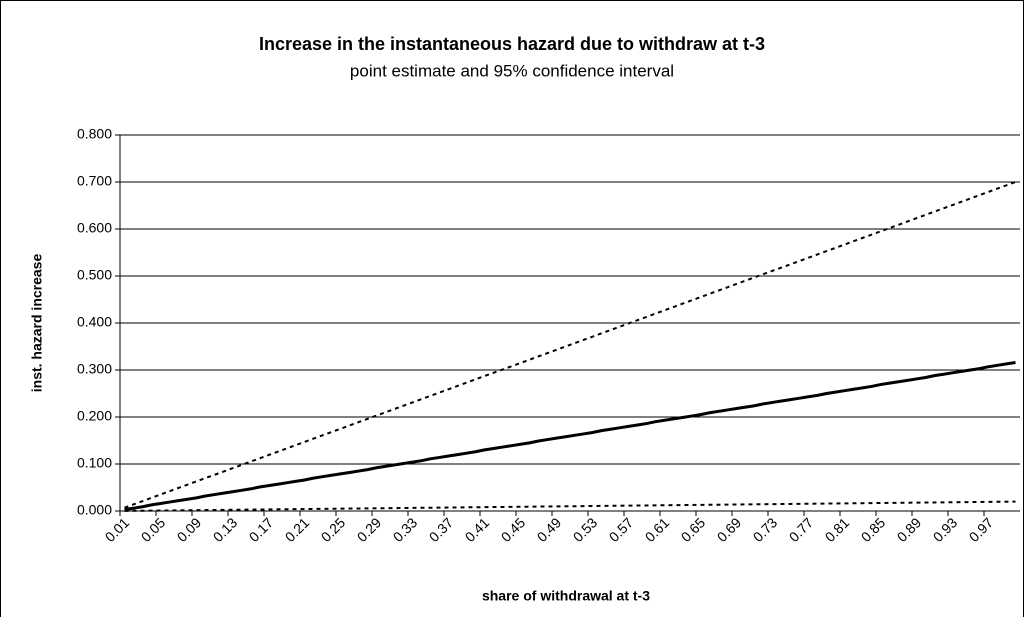  Describe the element at coordinates (37, 323) in the screenshot. I see `y-axis-label: inst. hazard increase` at that location.